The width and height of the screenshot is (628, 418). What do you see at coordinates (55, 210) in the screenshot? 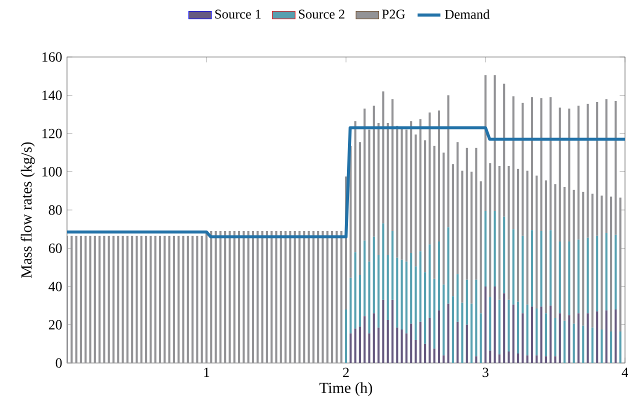
I see `y-tick-label: 80` at bounding box center [55, 210].